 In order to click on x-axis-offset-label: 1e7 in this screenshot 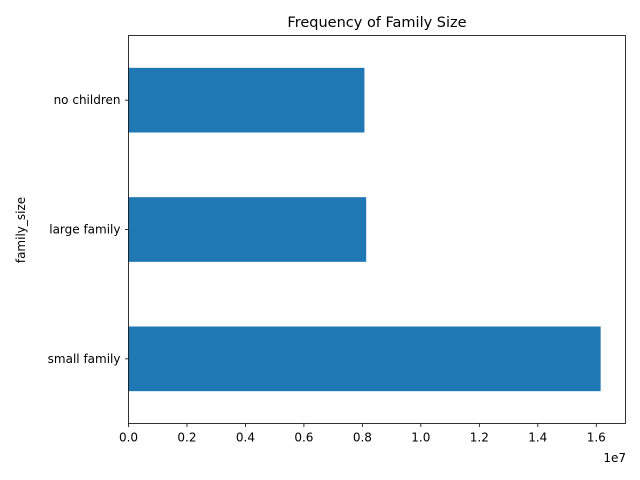, I will do `click(614, 458)`.